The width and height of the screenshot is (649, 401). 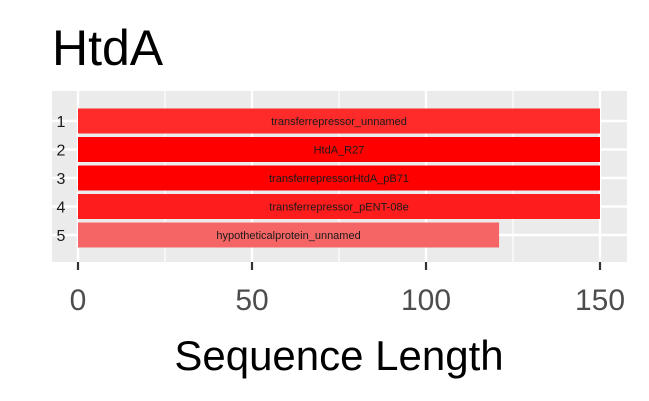 I want to click on x-tick-label: 0, so click(x=78, y=300).